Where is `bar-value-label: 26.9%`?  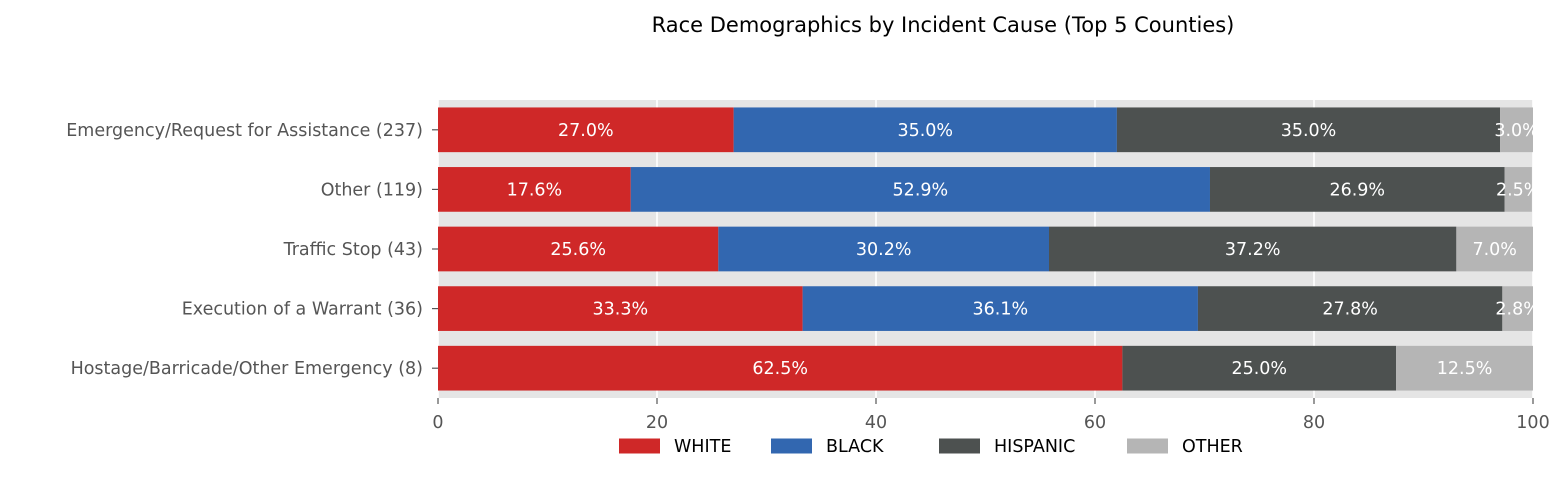 bar-value-label: 26.9% is located at coordinates (1357, 190).